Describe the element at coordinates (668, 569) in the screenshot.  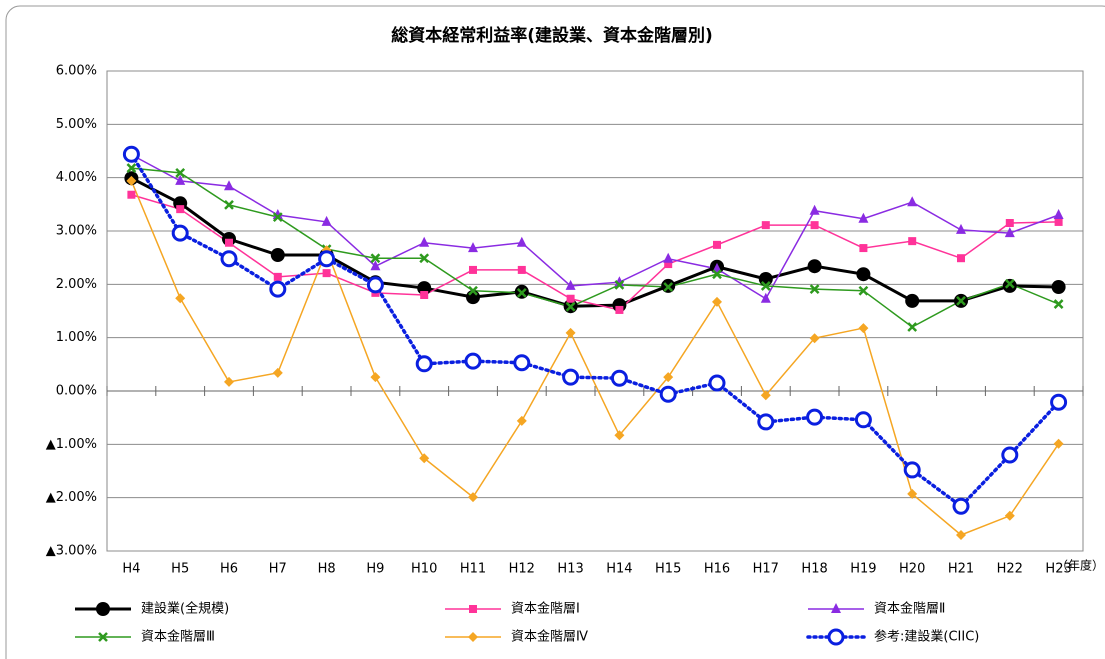
I see `x-tick-label: H15` at that location.